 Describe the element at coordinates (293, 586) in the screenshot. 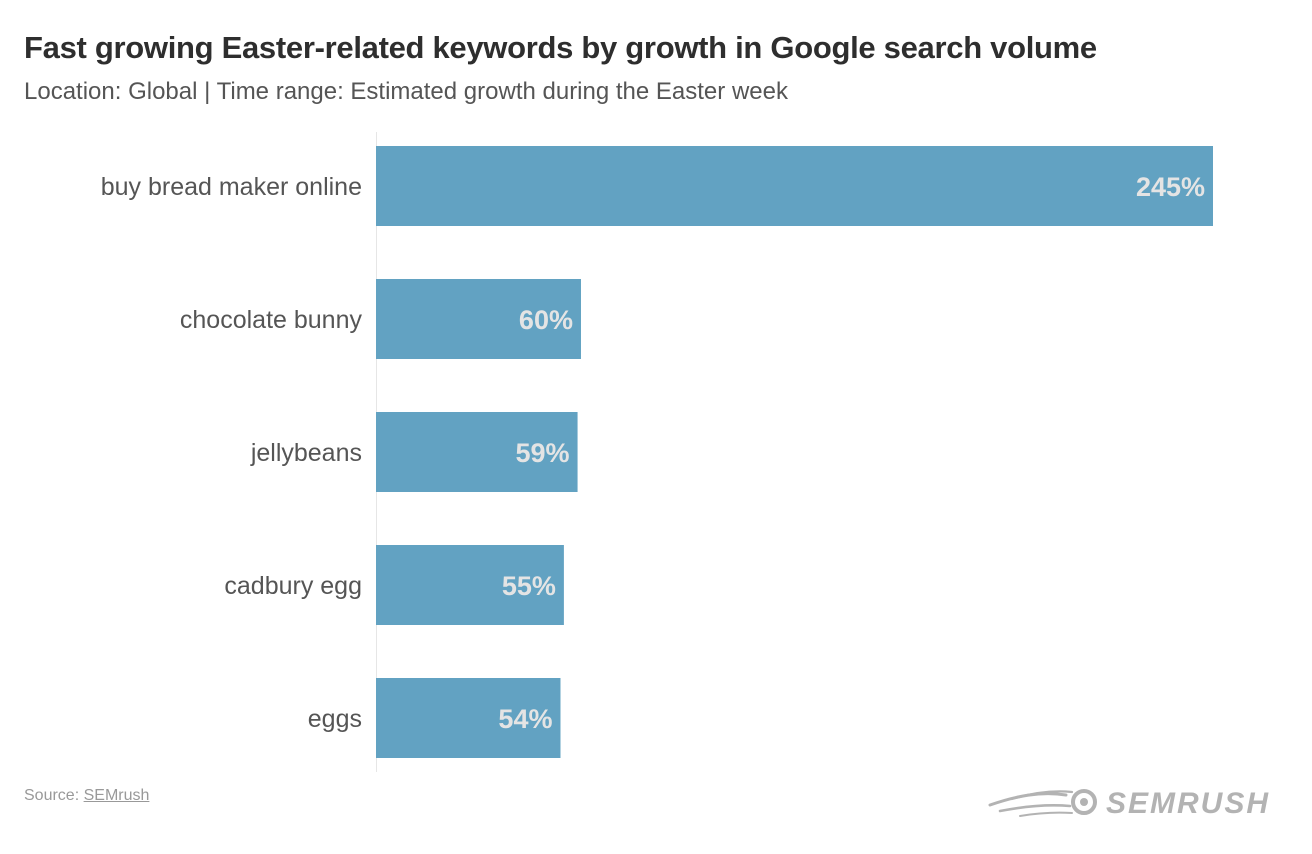

I see `category-label: cadbury egg` at that location.